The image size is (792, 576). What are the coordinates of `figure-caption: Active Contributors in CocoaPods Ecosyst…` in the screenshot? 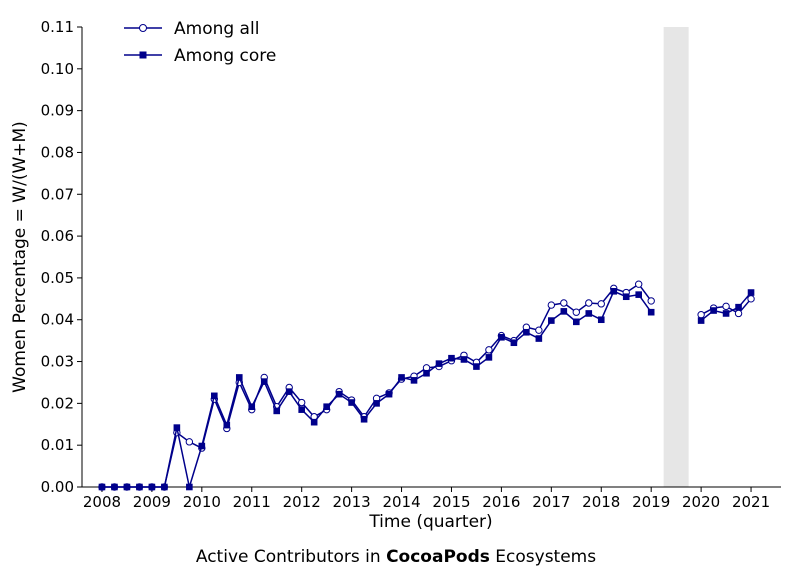 It's located at (396, 557).